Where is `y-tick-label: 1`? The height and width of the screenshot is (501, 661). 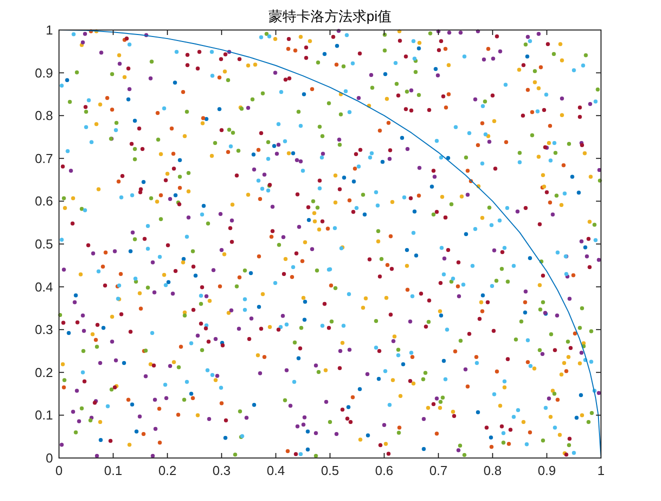 y-tick-label: 1 is located at coordinates (49, 30).